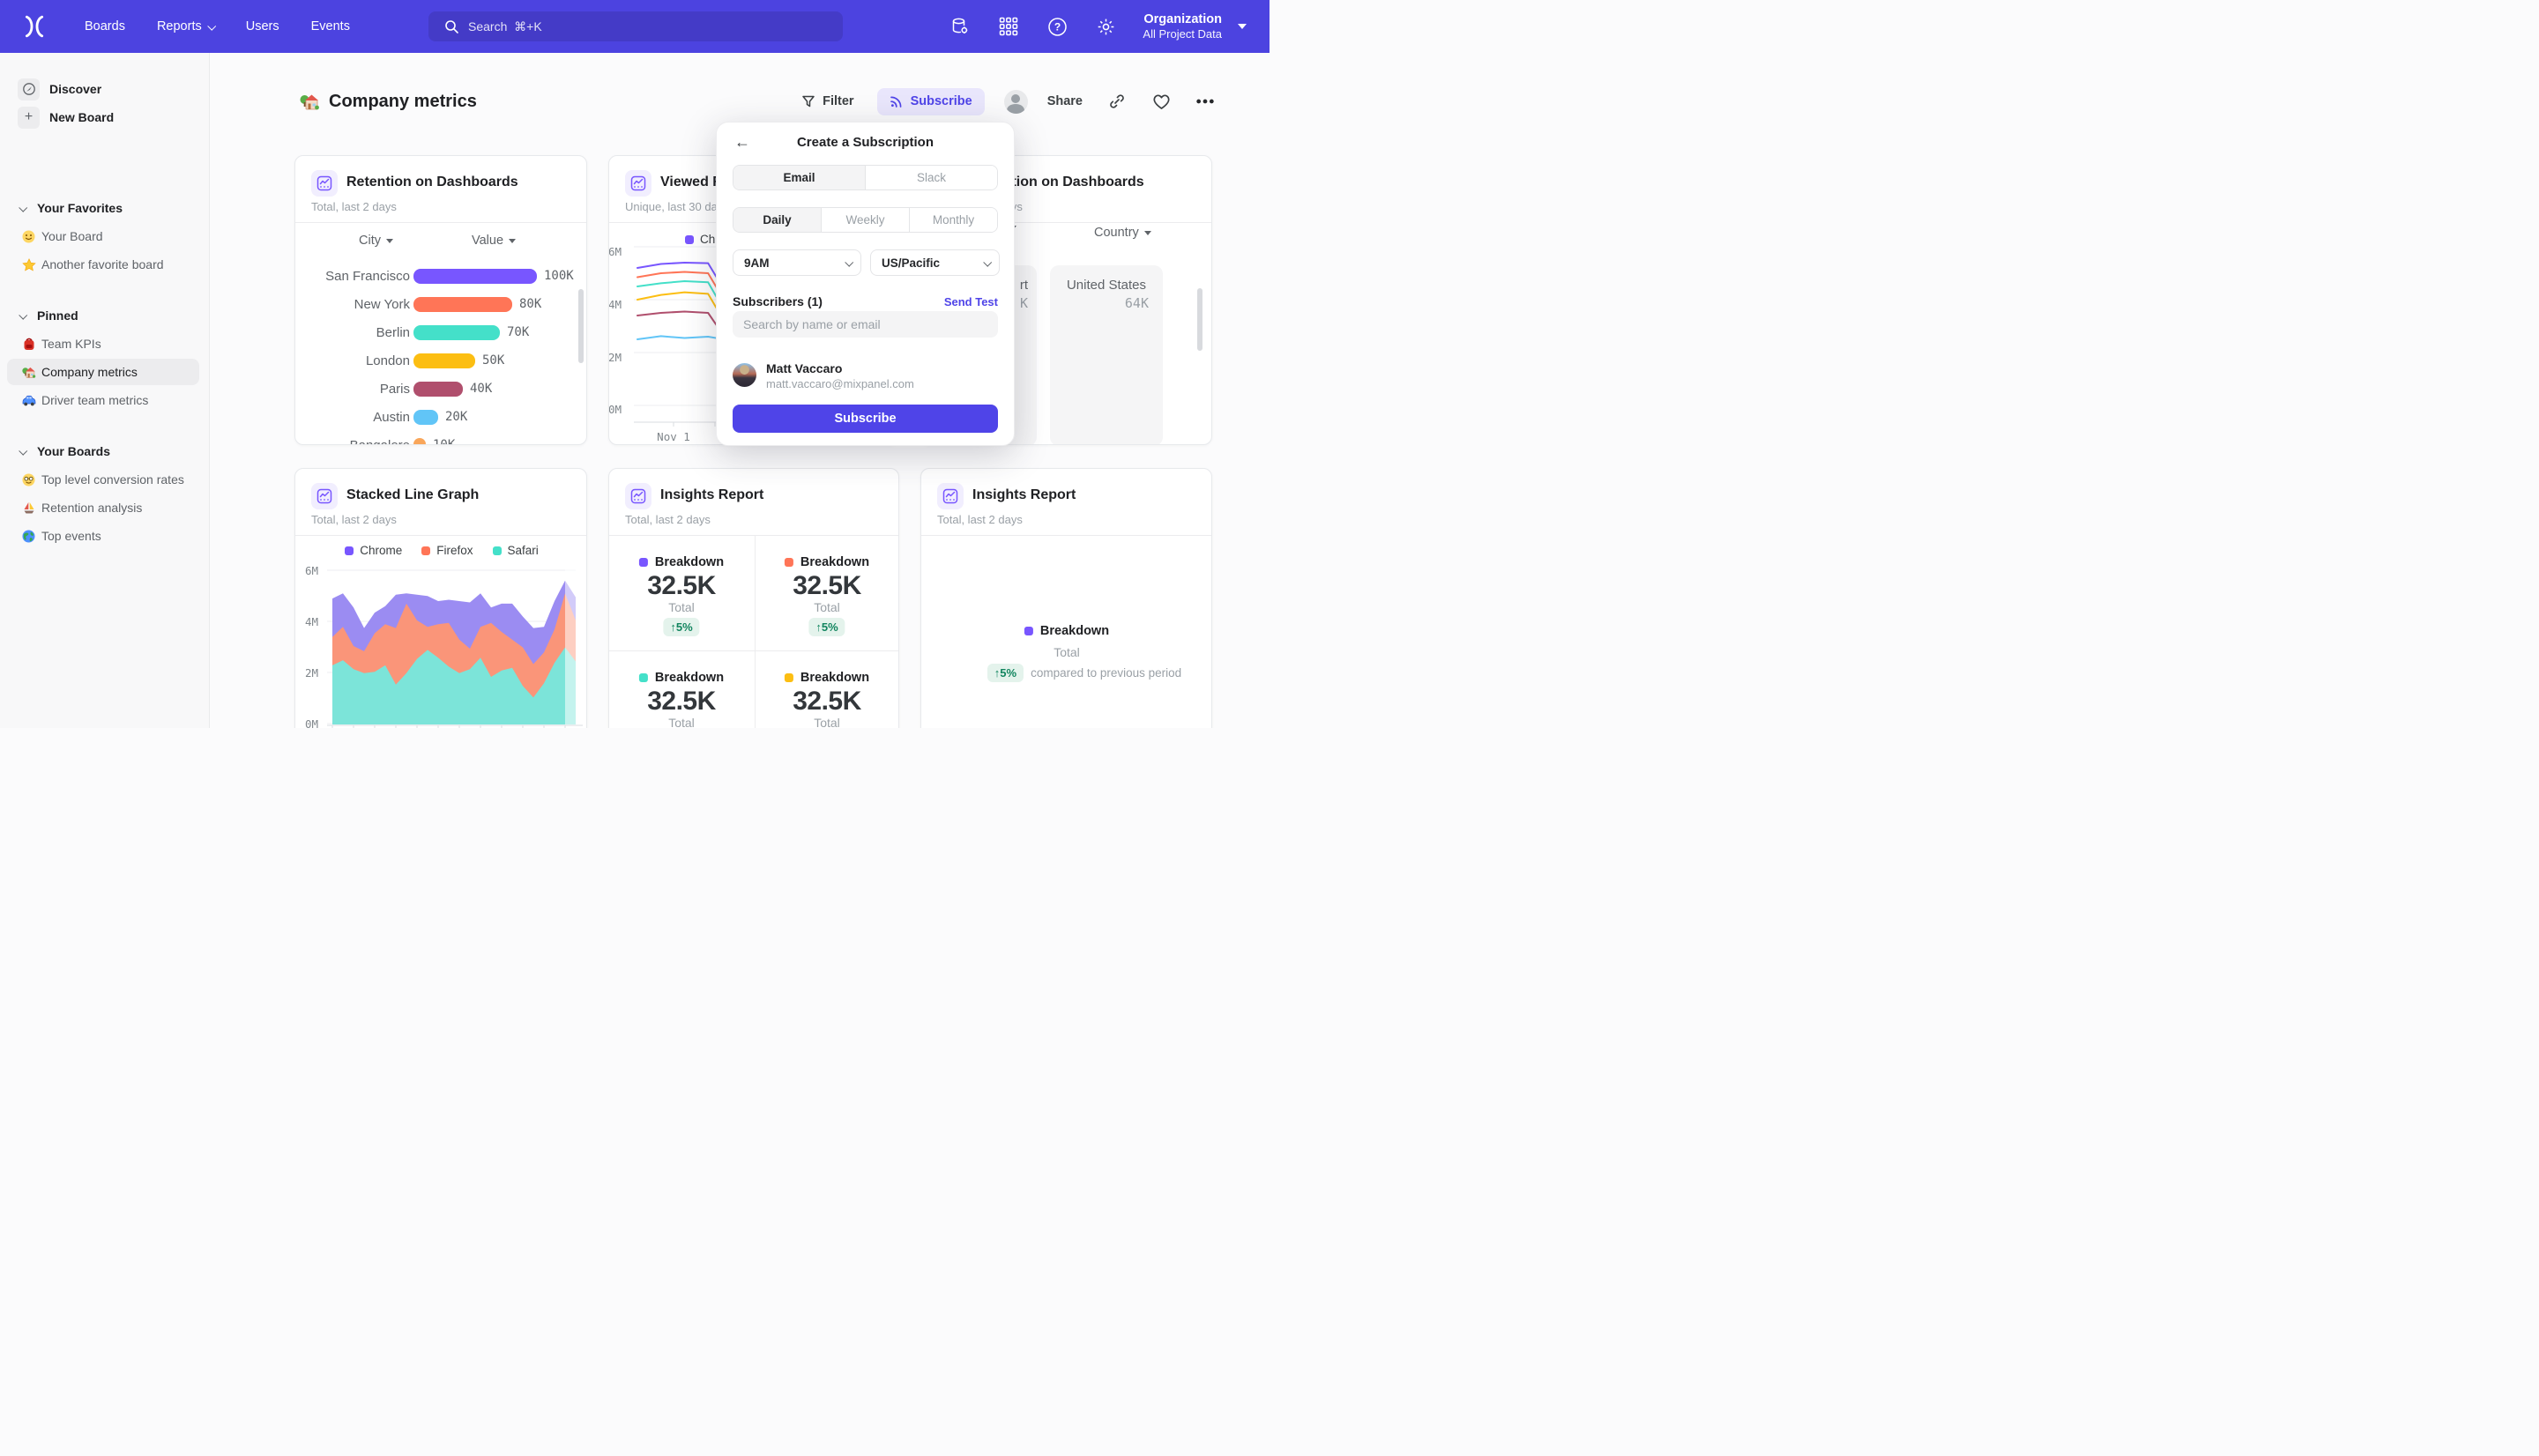 The width and height of the screenshot is (2539, 1456). What do you see at coordinates (931, 177) in the screenshot?
I see `tab-slack: Slack` at bounding box center [931, 177].